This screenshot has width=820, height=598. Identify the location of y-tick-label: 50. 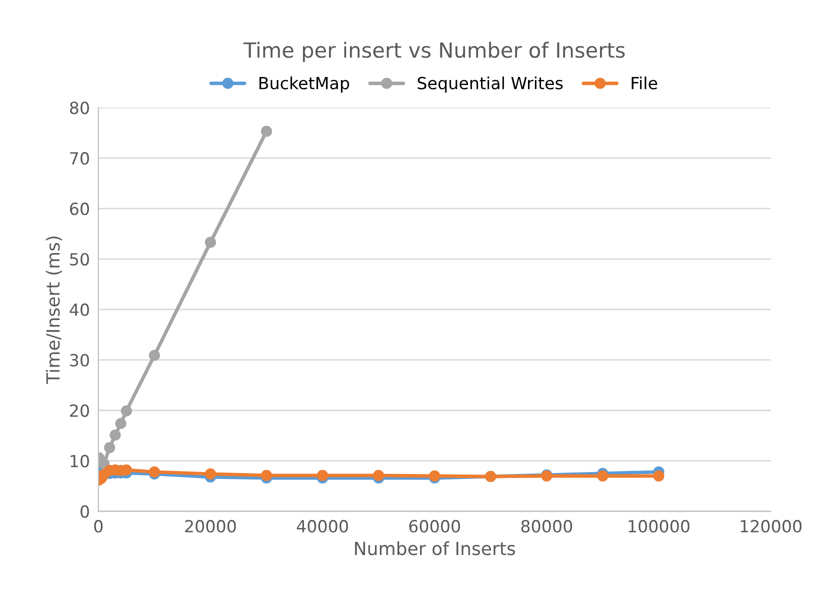
(79, 259).